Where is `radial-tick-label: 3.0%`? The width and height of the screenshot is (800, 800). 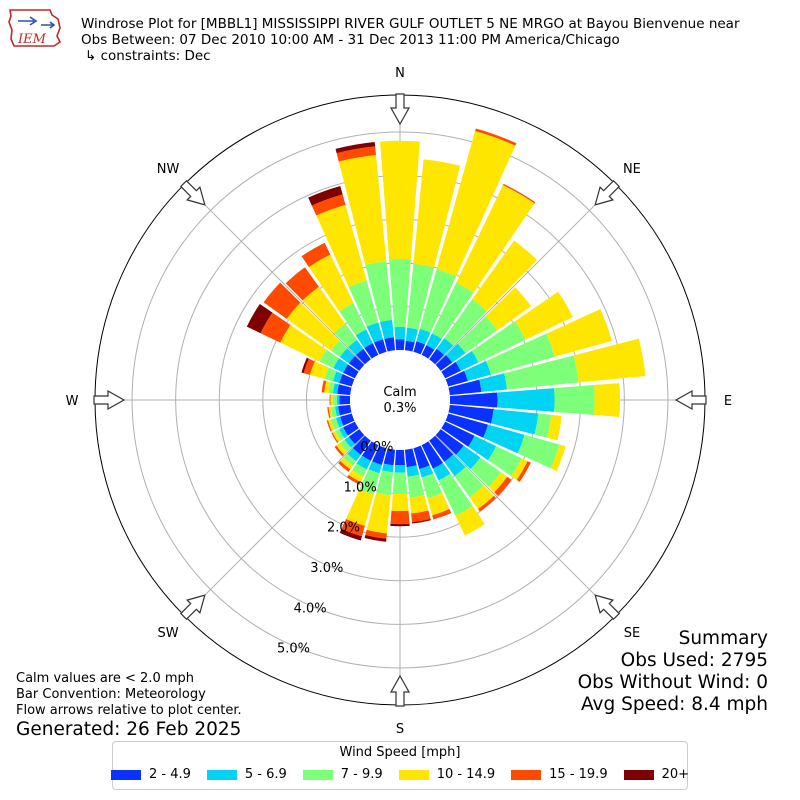 radial-tick-label: 3.0% is located at coordinates (326, 568).